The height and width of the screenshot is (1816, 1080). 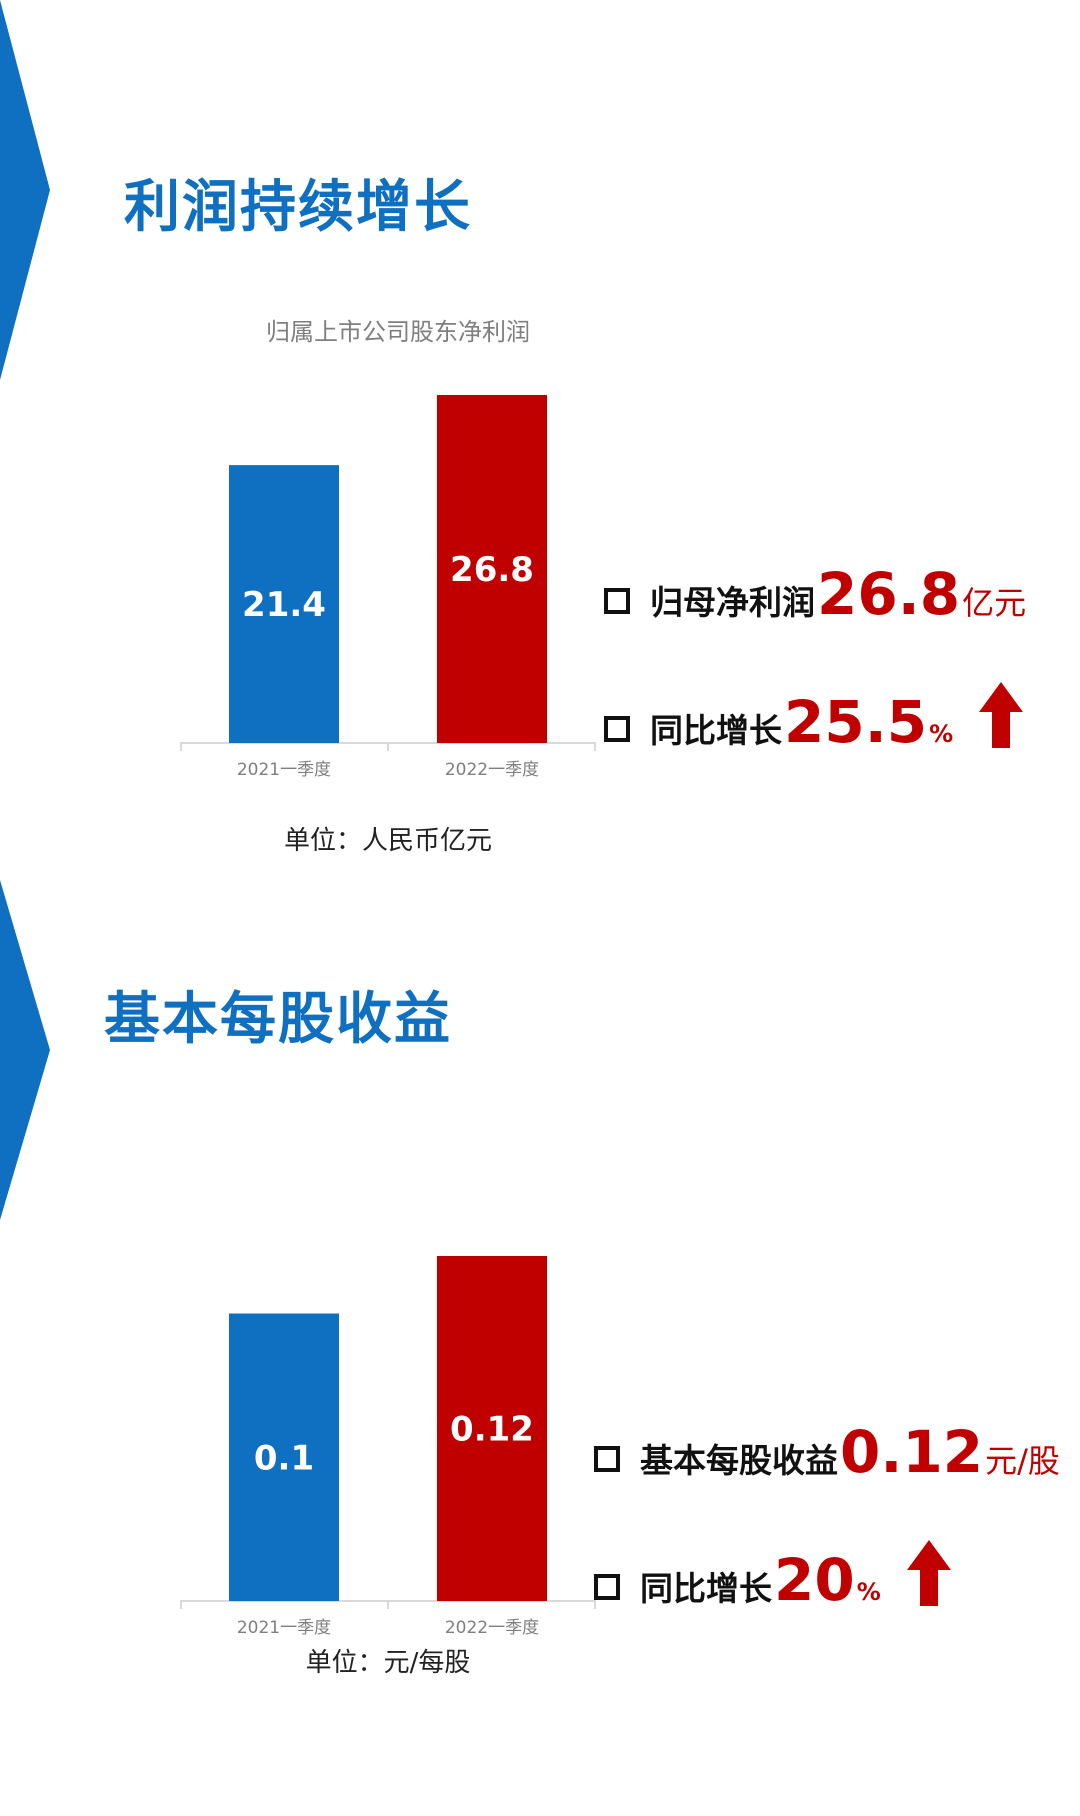 I want to click on kpi-value: 0.12, so click(x=912, y=1452).